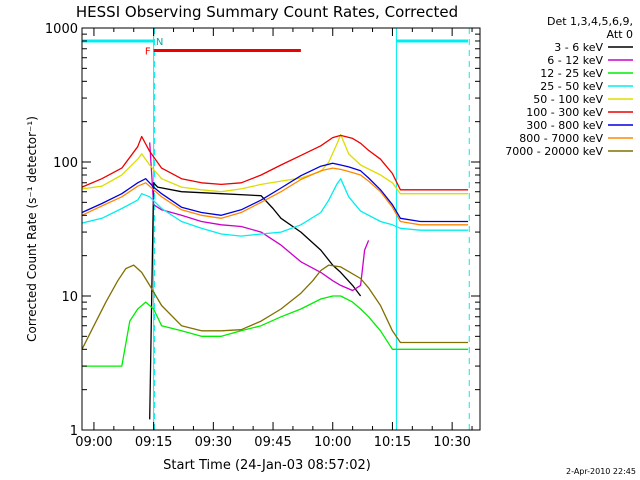 This screenshot has width=640, height=480. I want to click on y-tick-label: 100, so click(65, 163).